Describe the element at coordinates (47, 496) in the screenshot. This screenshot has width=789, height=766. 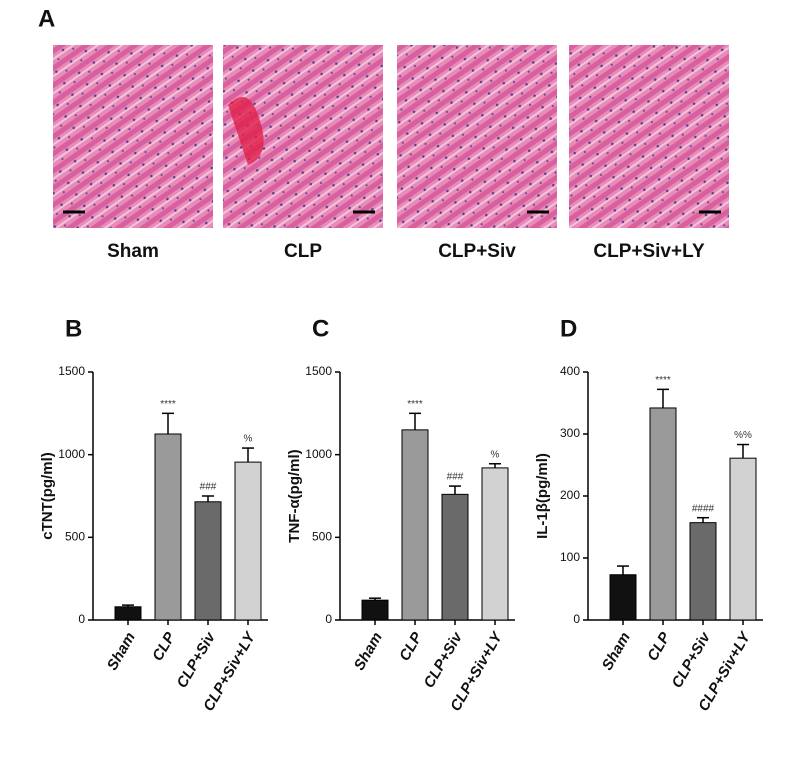
I see `y-axis-label: cTNT(pg/ml)` at that location.